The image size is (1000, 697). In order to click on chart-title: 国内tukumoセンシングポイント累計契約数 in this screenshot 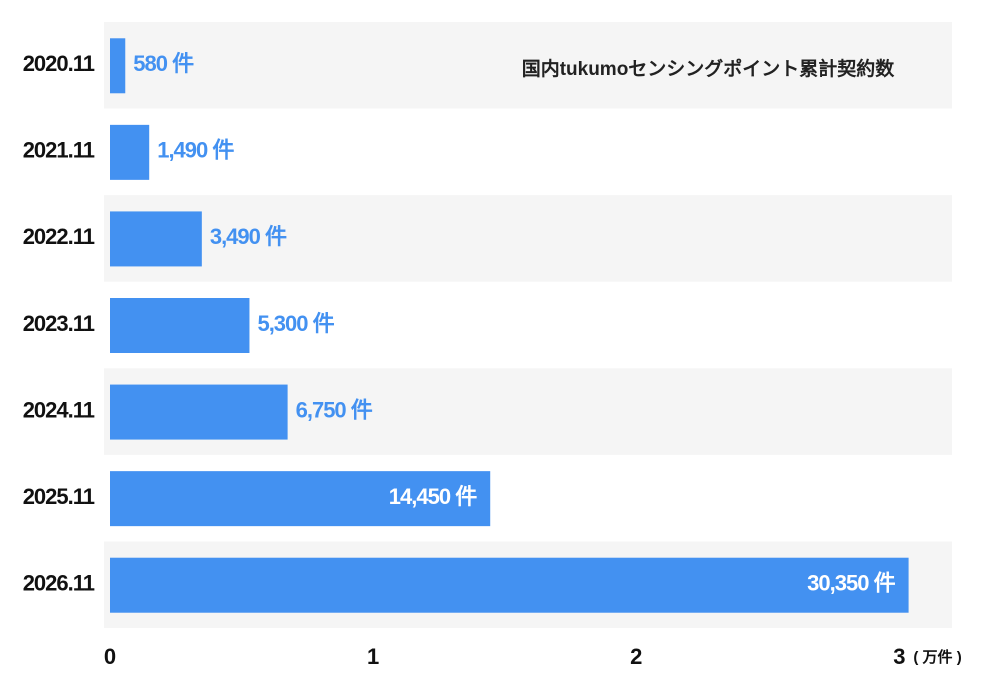, I will do `click(709, 68)`.